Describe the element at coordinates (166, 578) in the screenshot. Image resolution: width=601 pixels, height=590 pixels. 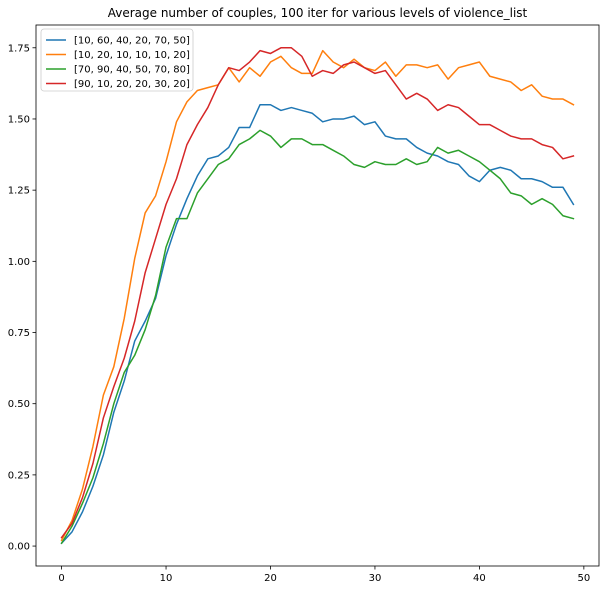
I see `x-tick-label: 10` at that location.